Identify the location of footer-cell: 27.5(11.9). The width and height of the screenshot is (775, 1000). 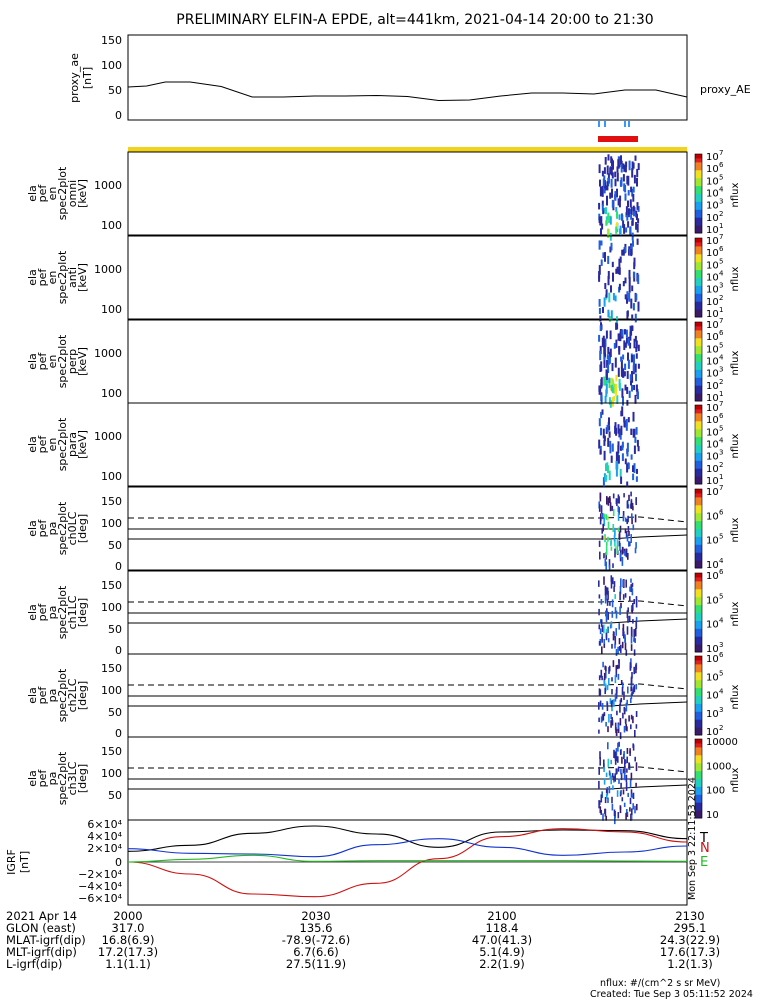
(316, 964).